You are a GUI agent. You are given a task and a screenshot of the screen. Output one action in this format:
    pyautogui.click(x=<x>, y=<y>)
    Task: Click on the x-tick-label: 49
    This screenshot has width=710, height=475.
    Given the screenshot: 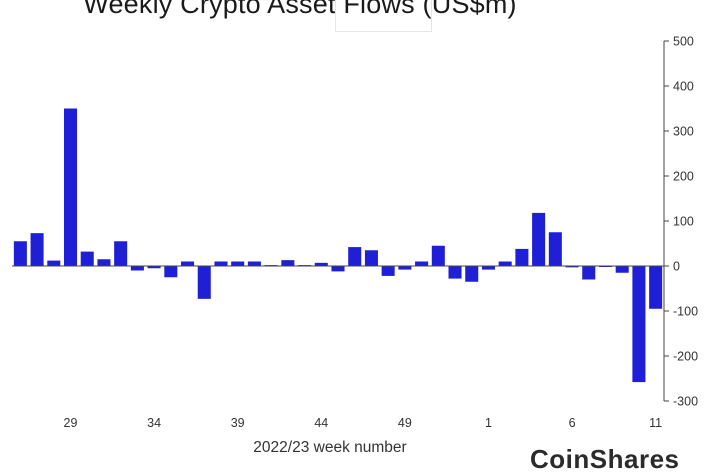 What is the action you would take?
    pyautogui.click(x=405, y=423)
    